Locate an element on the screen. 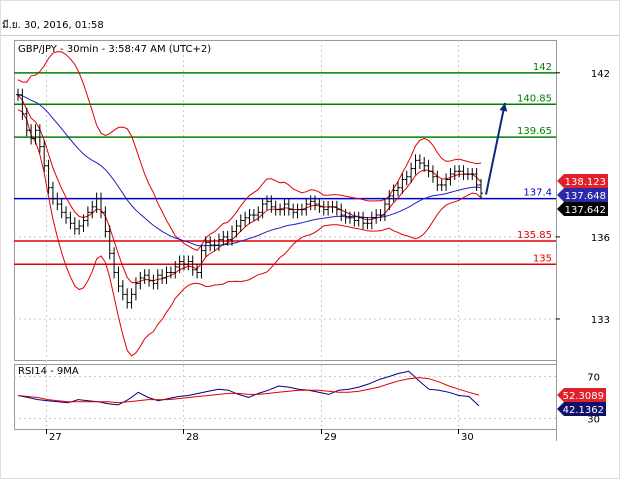  chart-title: GBP/JPY - 30min - 3:58:47 AM (UTC+2) is located at coordinates (115, 49).